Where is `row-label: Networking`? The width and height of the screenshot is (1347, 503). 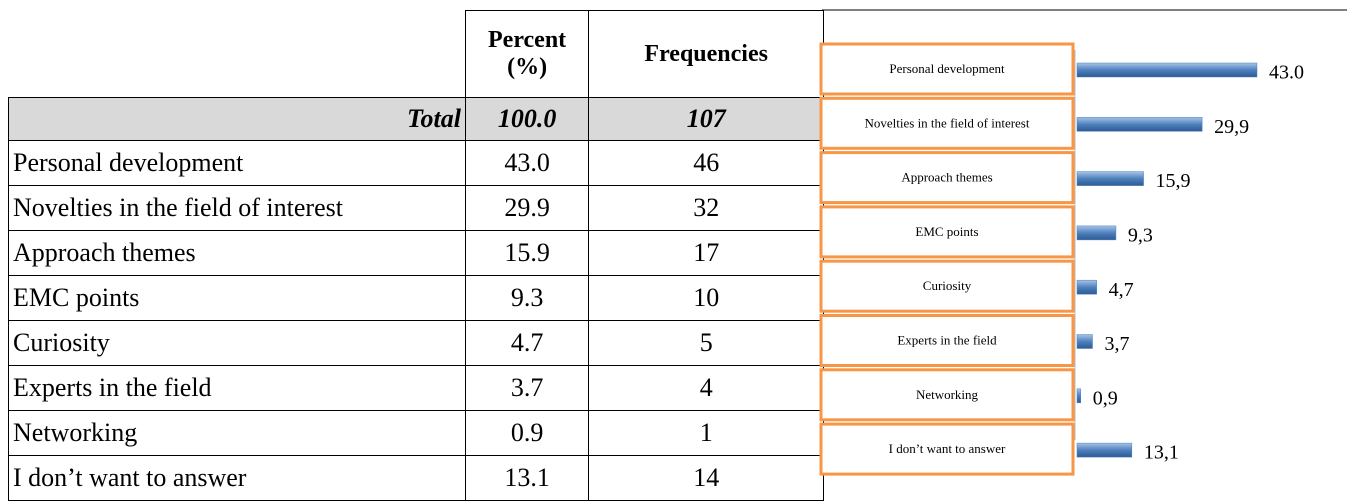
row-label: Networking is located at coordinates (237, 433).